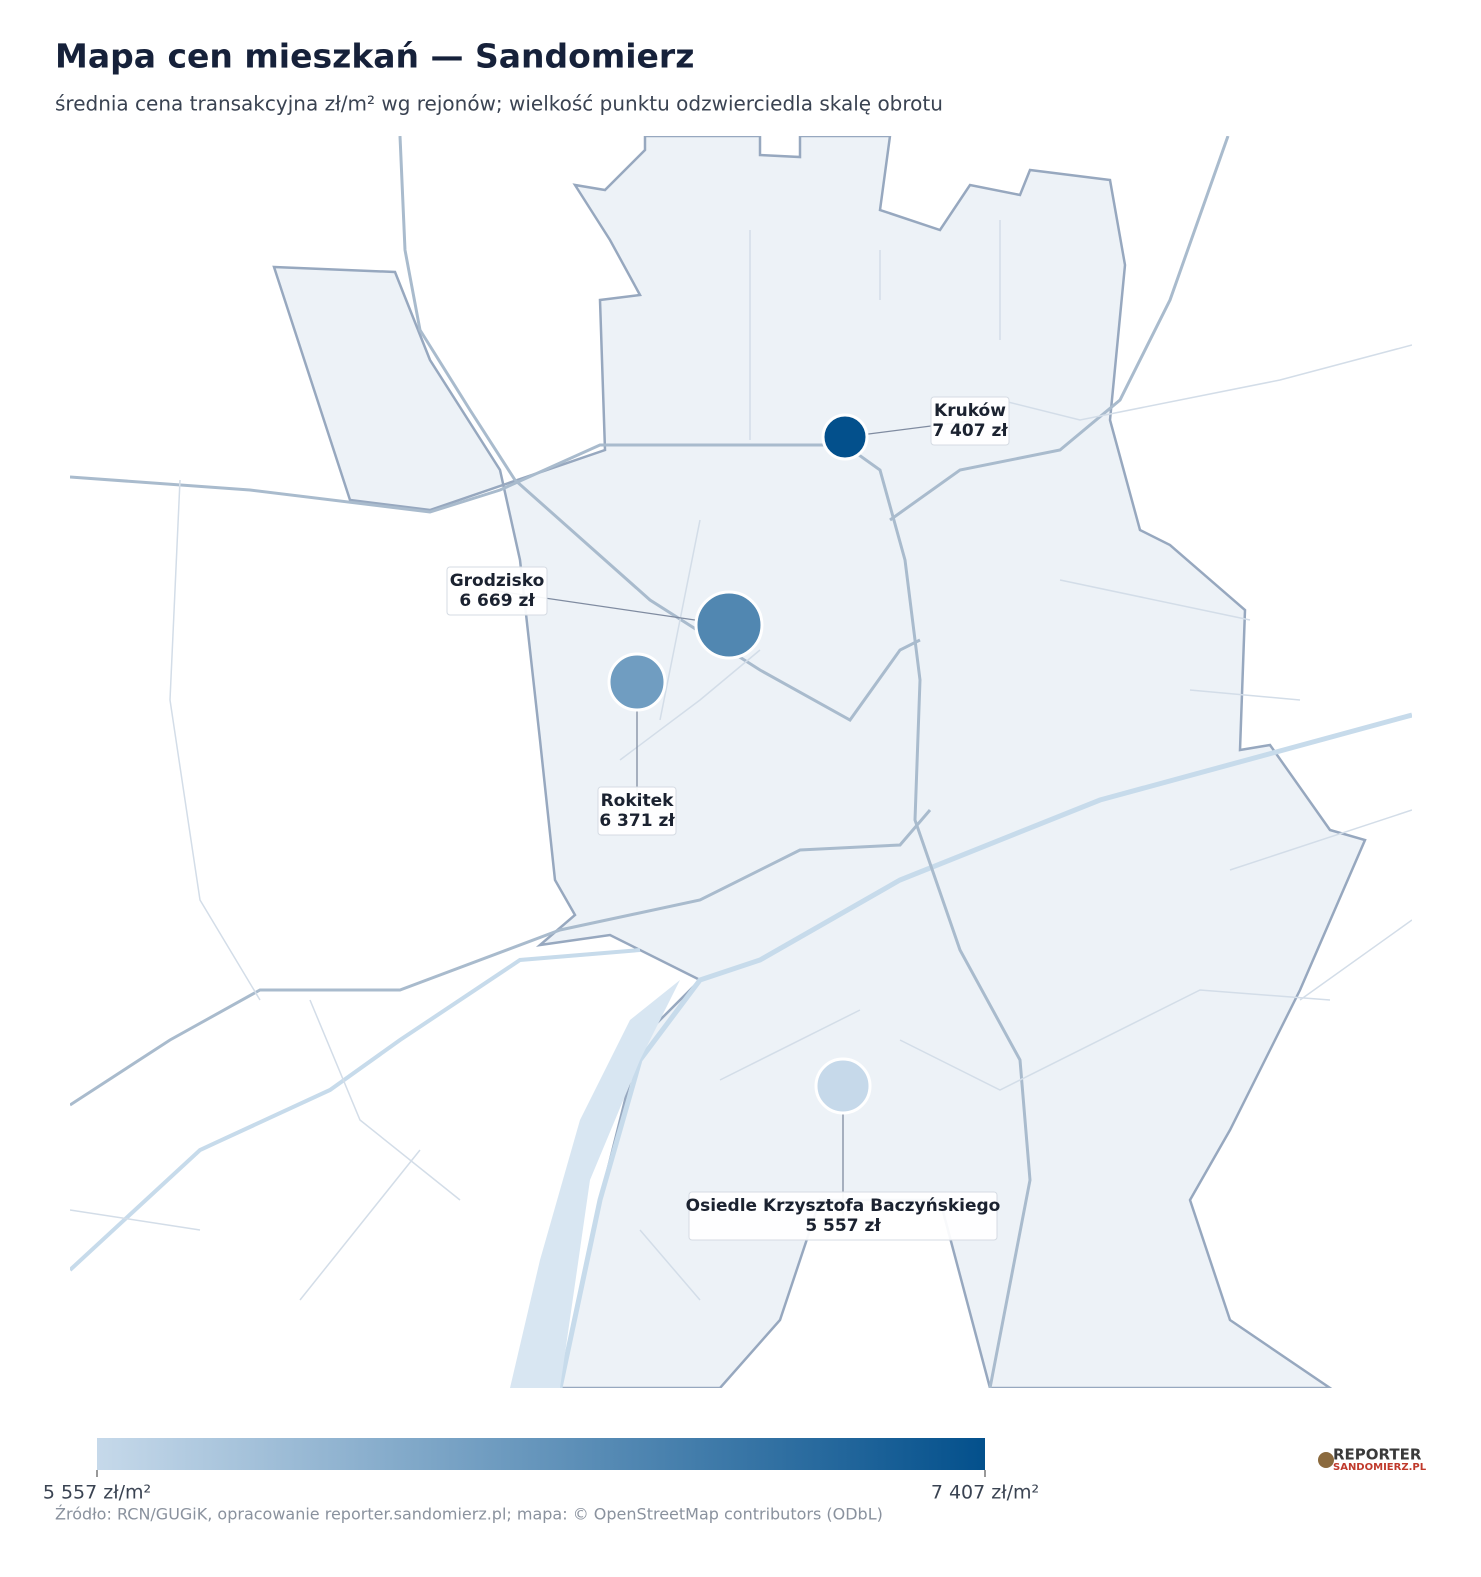 The image size is (1481, 1577). Describe the element at coordinates (1326, 1460) in the screenshot. I see `logo-icon` at that location.